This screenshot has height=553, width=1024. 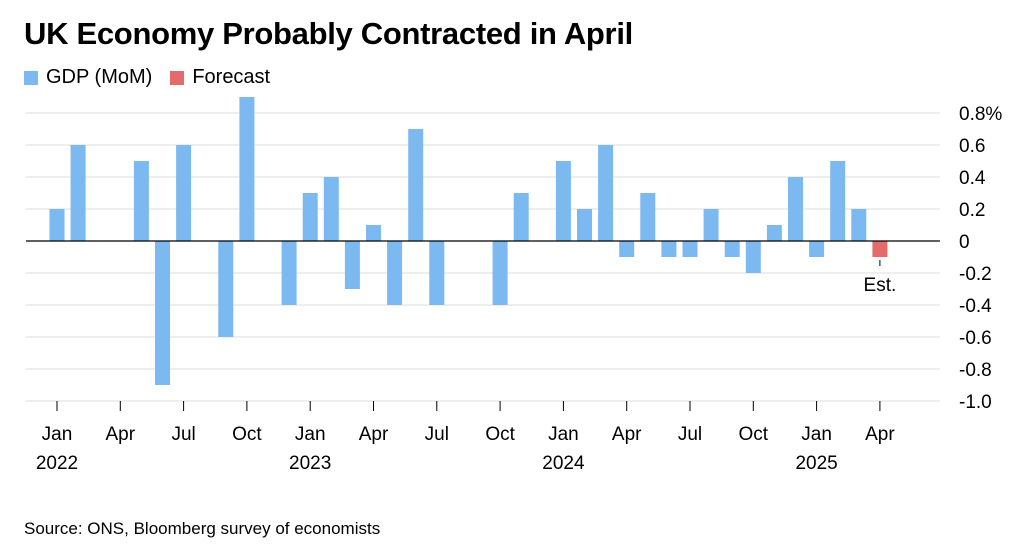 What do you see at coordinates (975, 370) in the screenshot?
I see `y-tick-label: -0.8` at bounding box center [975, 370].